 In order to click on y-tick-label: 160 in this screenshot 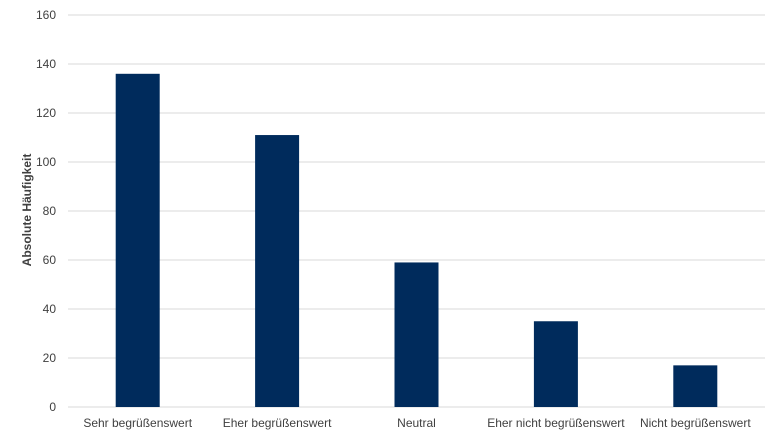, I will do `click(46, 15)`.